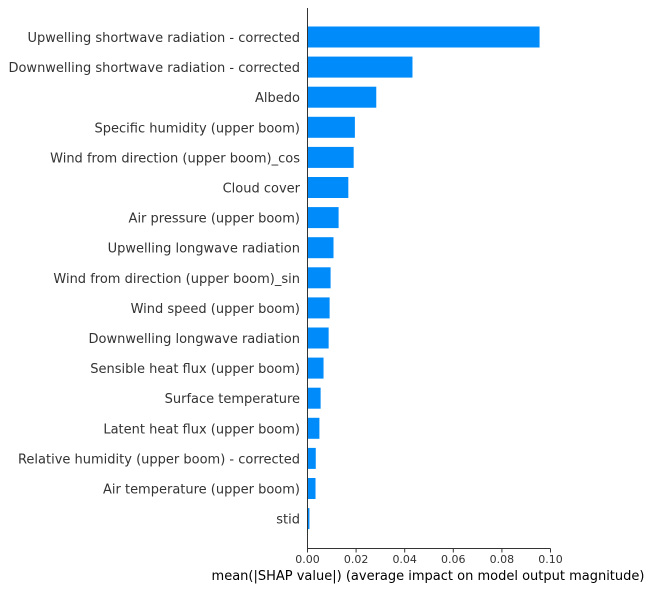 This screenshot has height=590, width=653. Describe the element at coordinates (176, 279) in the screenshot. I see `category-label-8: Wind from direction (upper boom)_sin` at that location.